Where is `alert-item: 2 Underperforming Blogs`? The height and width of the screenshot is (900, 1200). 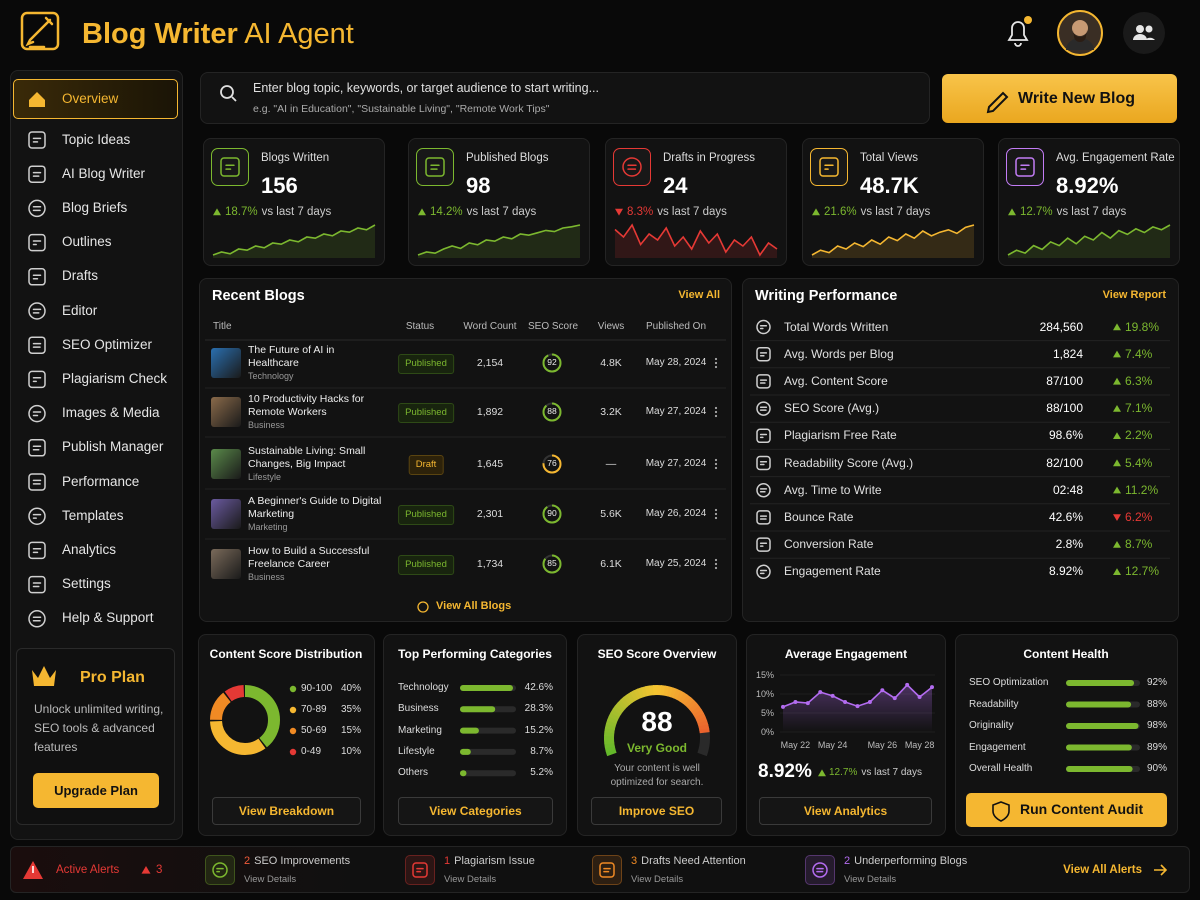 alert-item: 2 Underperforming Blogs is located at coordinates (905, 861).